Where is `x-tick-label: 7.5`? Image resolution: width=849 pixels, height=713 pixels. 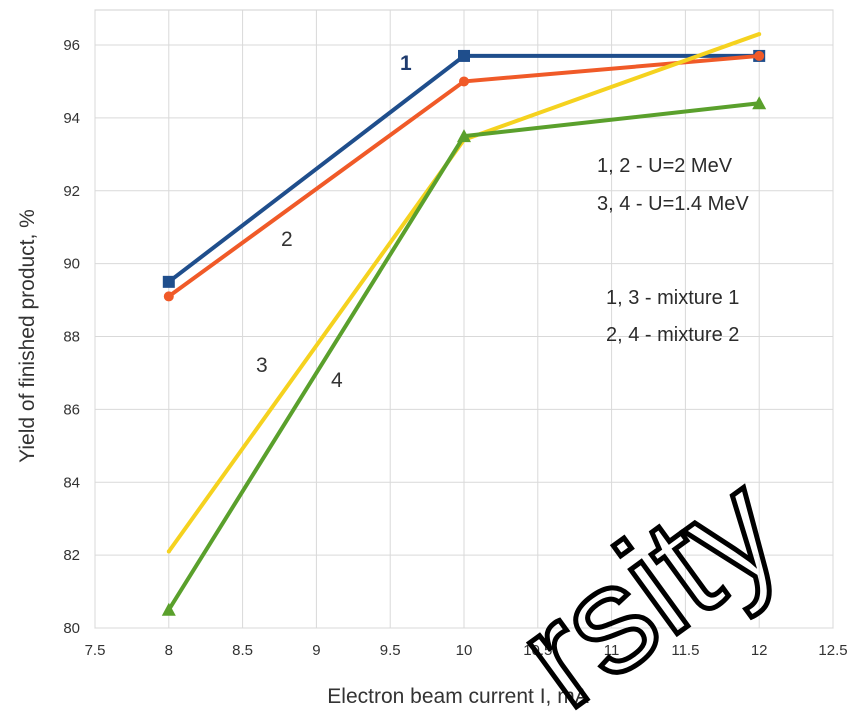
x-tick-label: 7.5 is located at coordinates (95, 650).